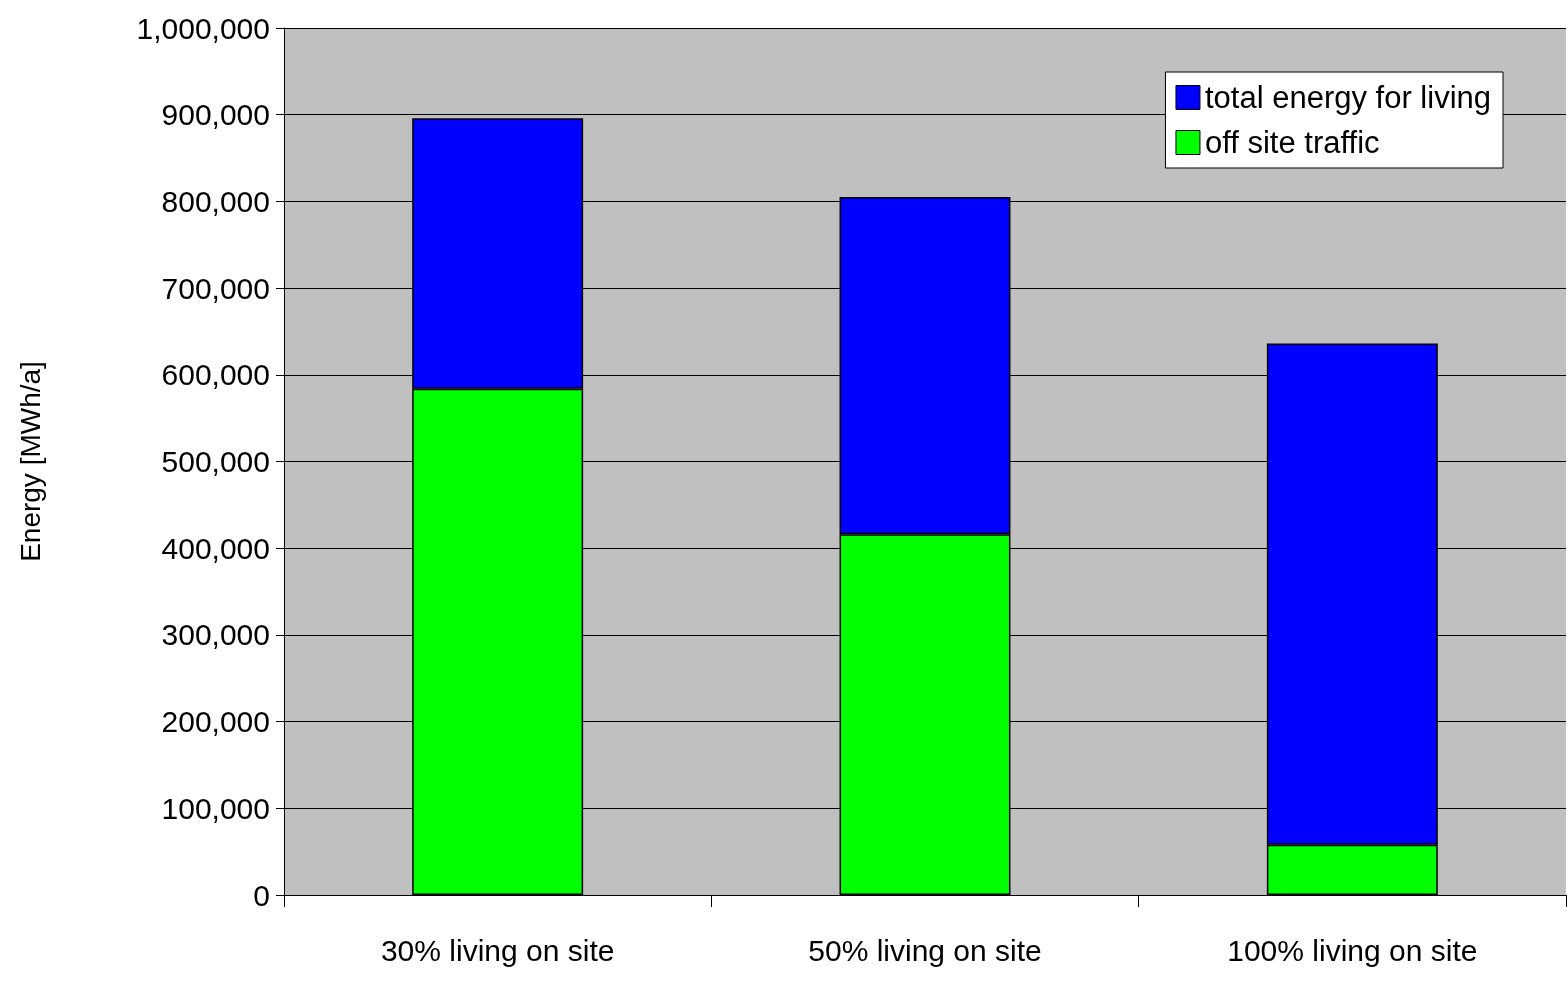 This screenshot has height=983, width=1567. I want to click on y-tick-label: 300,000, so click(215, 635).